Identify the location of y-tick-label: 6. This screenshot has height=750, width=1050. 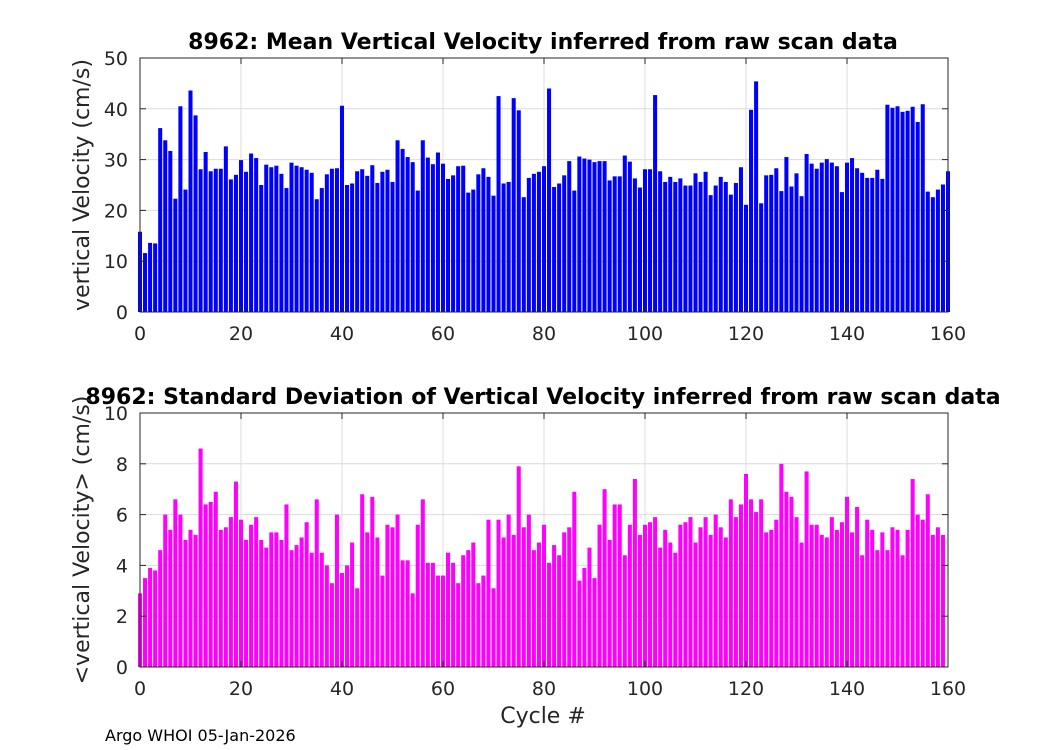
(122, 516).